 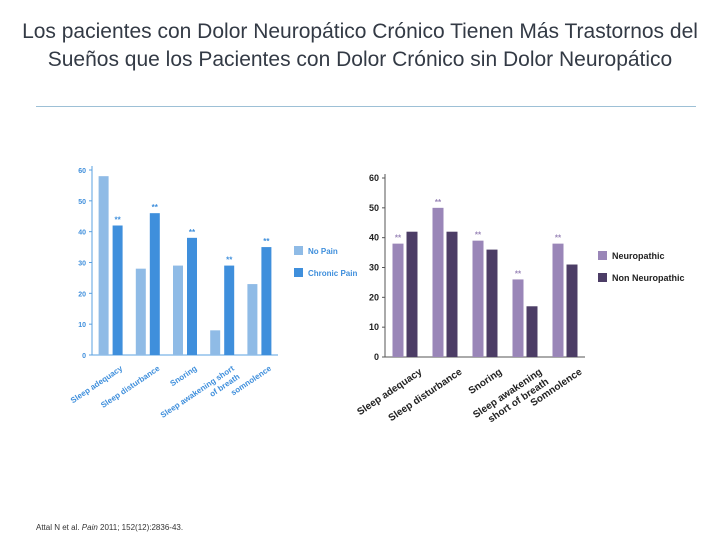 I want to click on legend-label: Chronic Pain, so click(x=332, y=273).